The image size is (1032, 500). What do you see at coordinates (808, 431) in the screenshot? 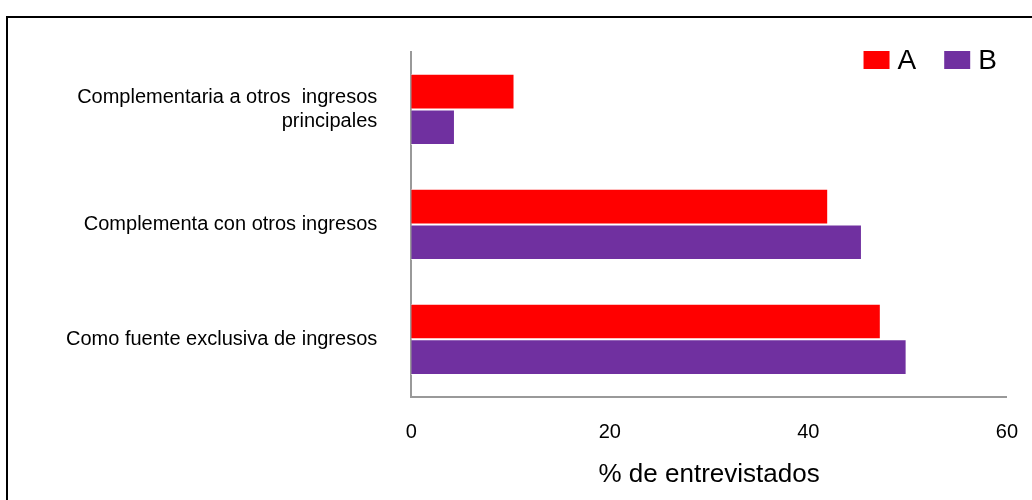
I see `x-tick-label: 40` at bounding box center [808, 431].